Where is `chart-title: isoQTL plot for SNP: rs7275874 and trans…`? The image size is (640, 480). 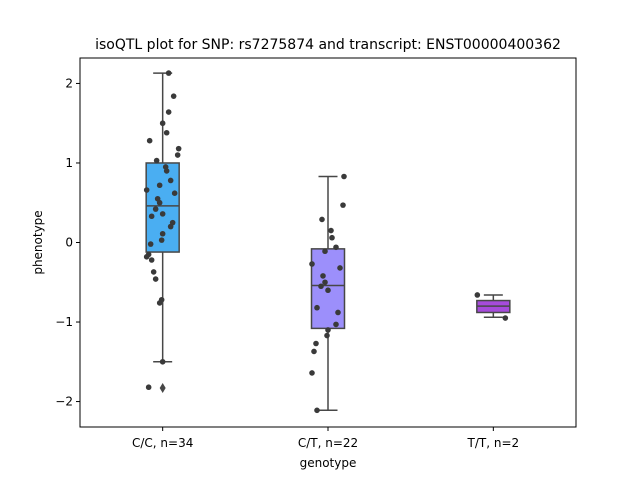 chart-title: isoQTL plot for SNP: rs7275874 and trans… is located at coordinates (328, 45).